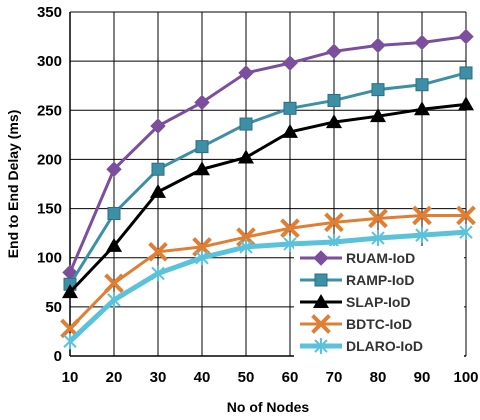 This screenshot has width=480, height=420. What do you see at coordinates (13, 184) in the screenshot?
I see `y-axis-title: End to End Delay (ms)` at bounding box center [13, 184].